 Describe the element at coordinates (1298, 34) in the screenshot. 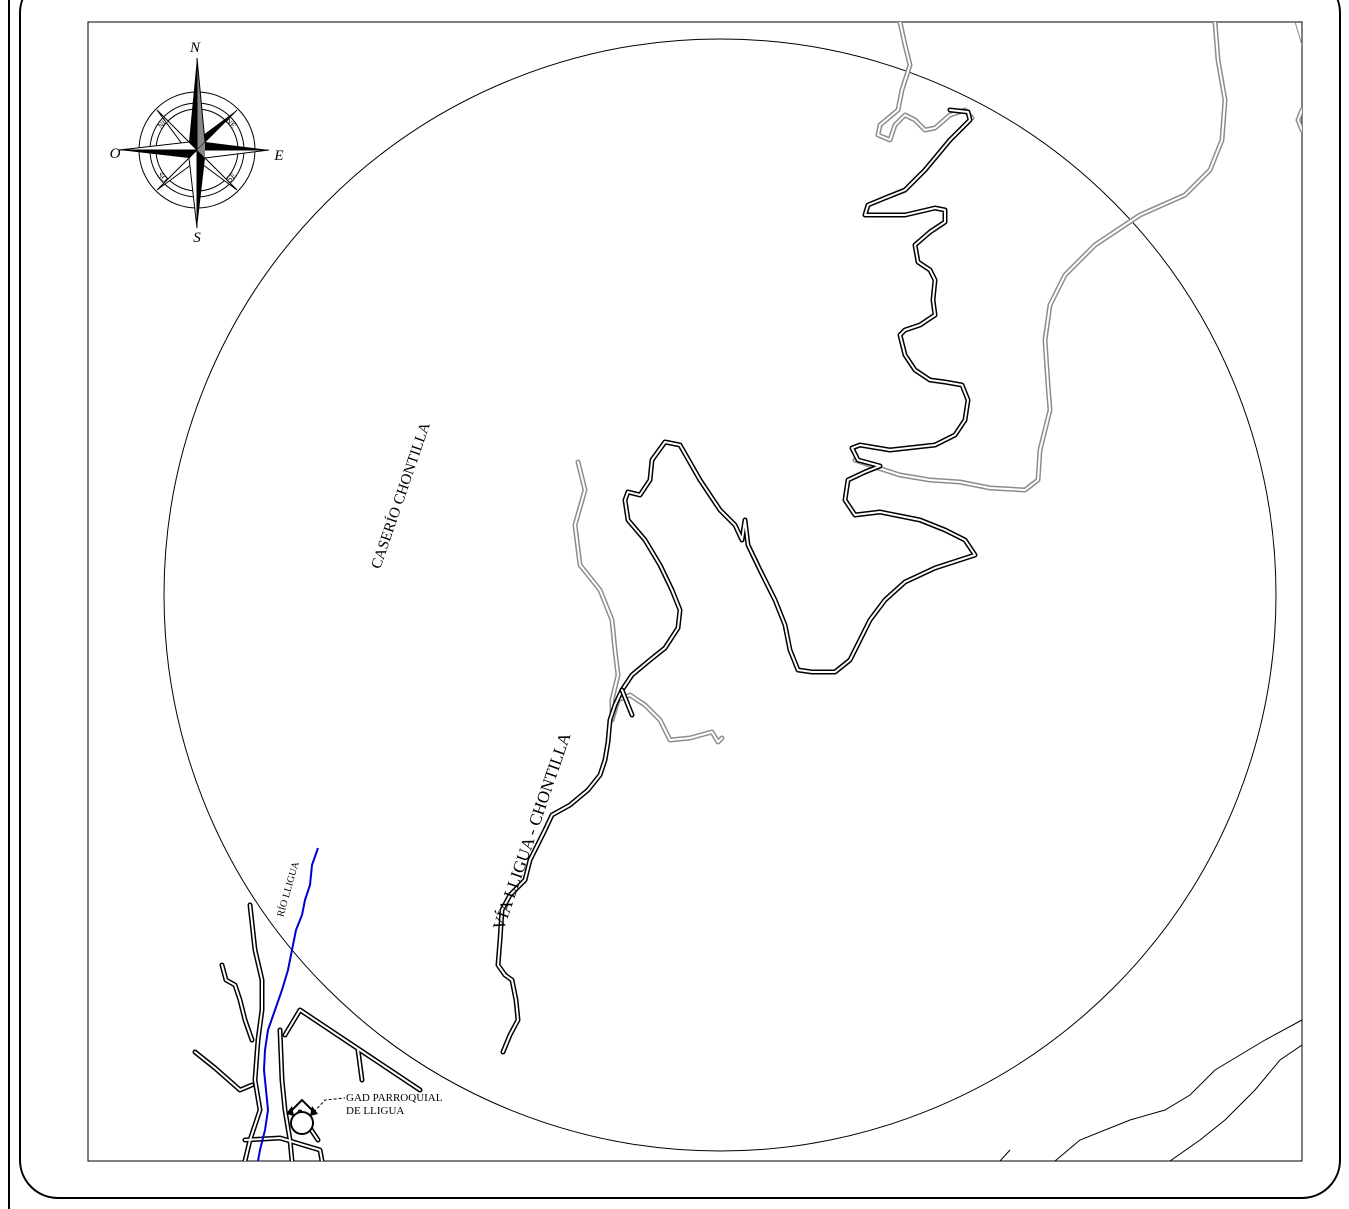

I see `secondary-road-northeast-edge` at that location.